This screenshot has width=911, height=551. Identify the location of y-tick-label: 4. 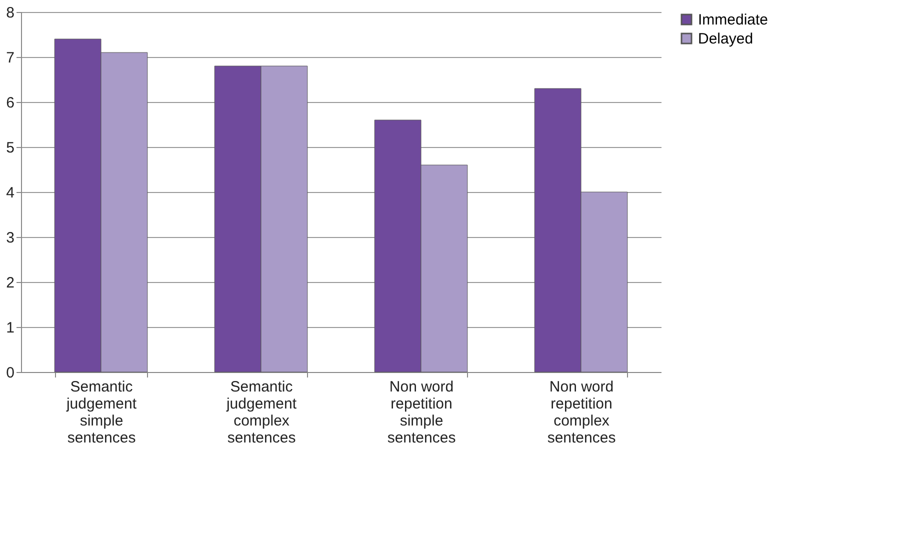
(10, 193).